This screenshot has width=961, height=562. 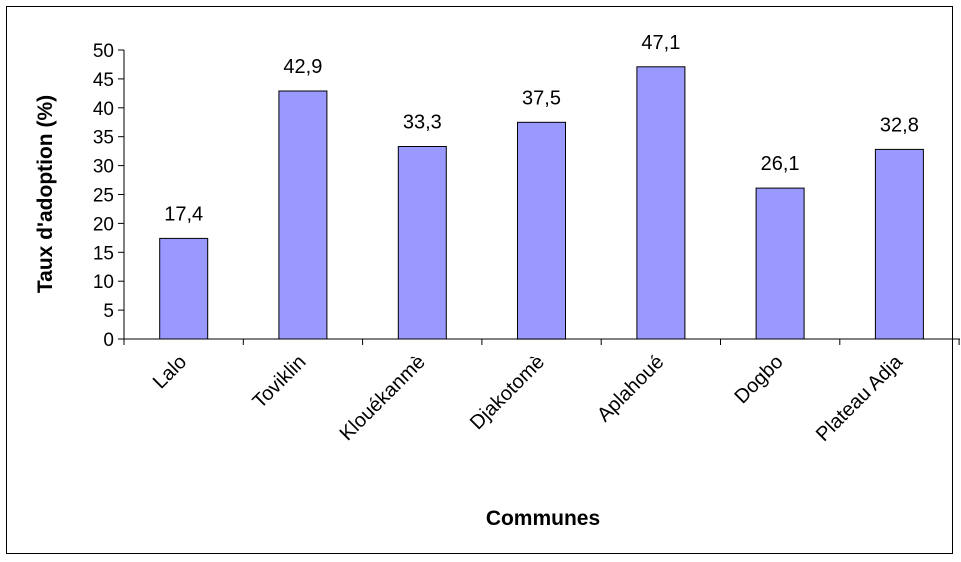 What do you see at coordinates (280, 382) in the screenshot?
I see `x-tick-label: Toviklin` at bounding box center [280, 382].